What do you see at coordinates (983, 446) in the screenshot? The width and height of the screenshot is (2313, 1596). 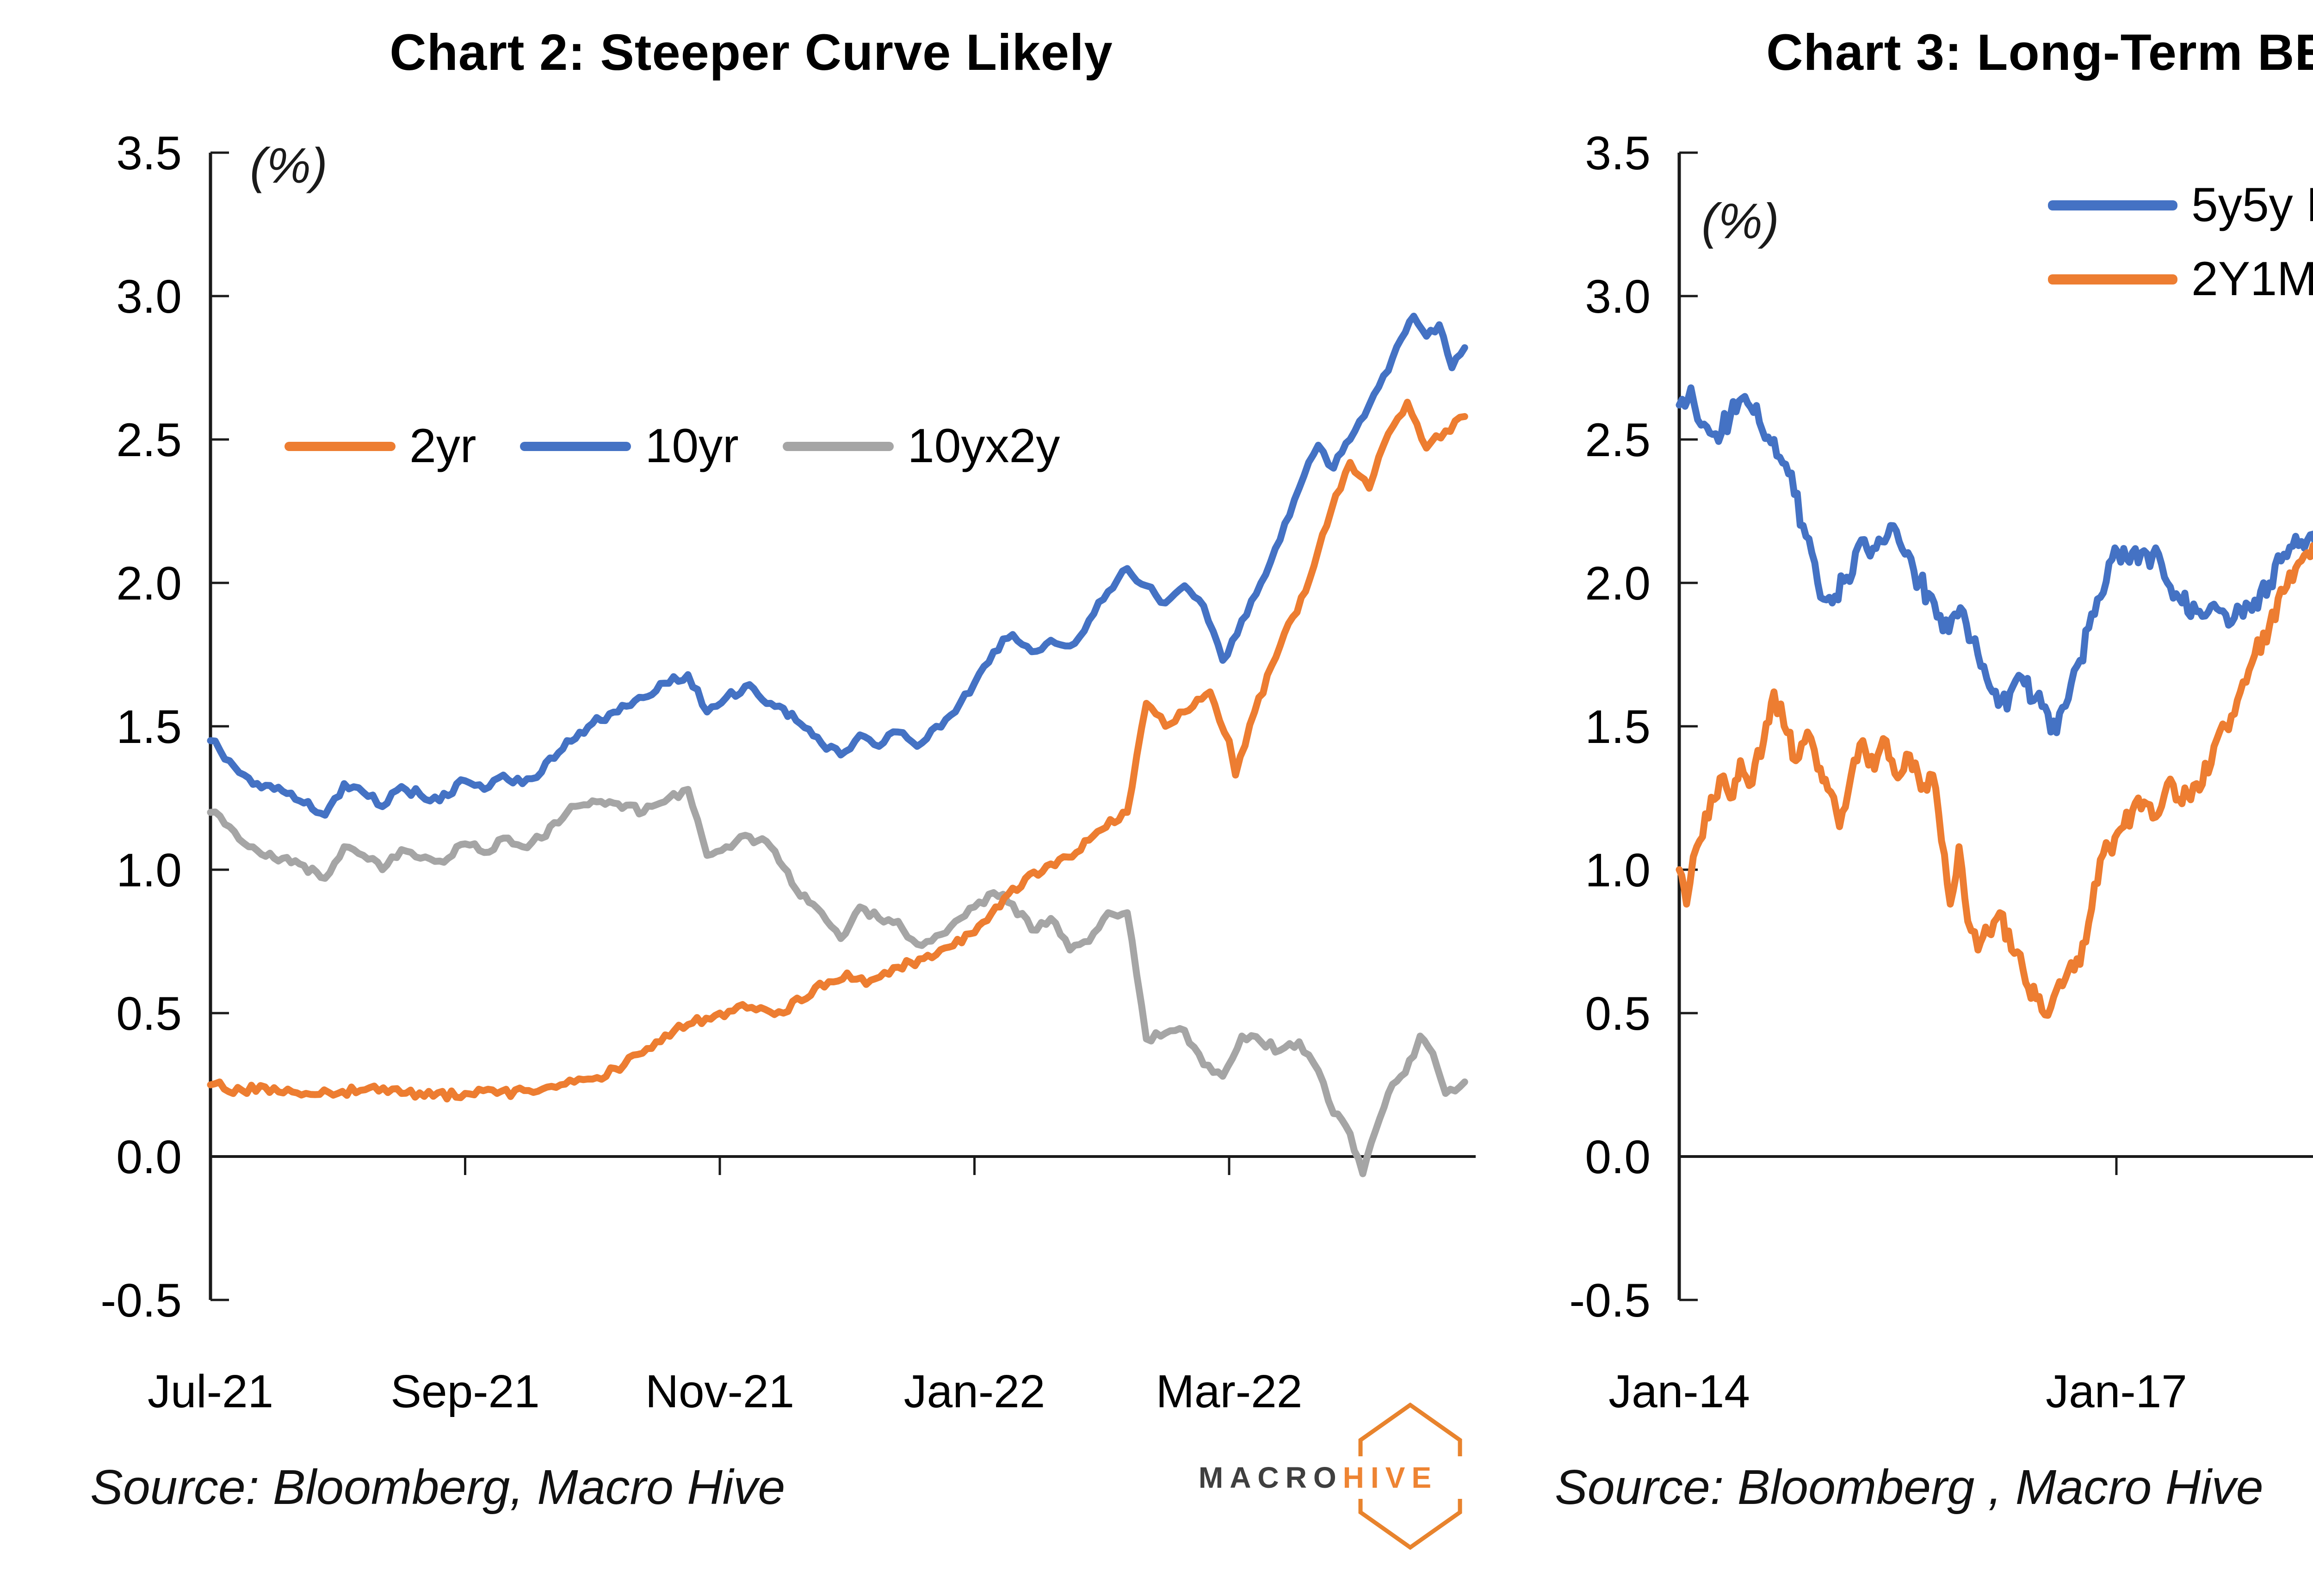 I see `legend-label-10yx2y: 10yx2y` at bounding box center [983, 446].